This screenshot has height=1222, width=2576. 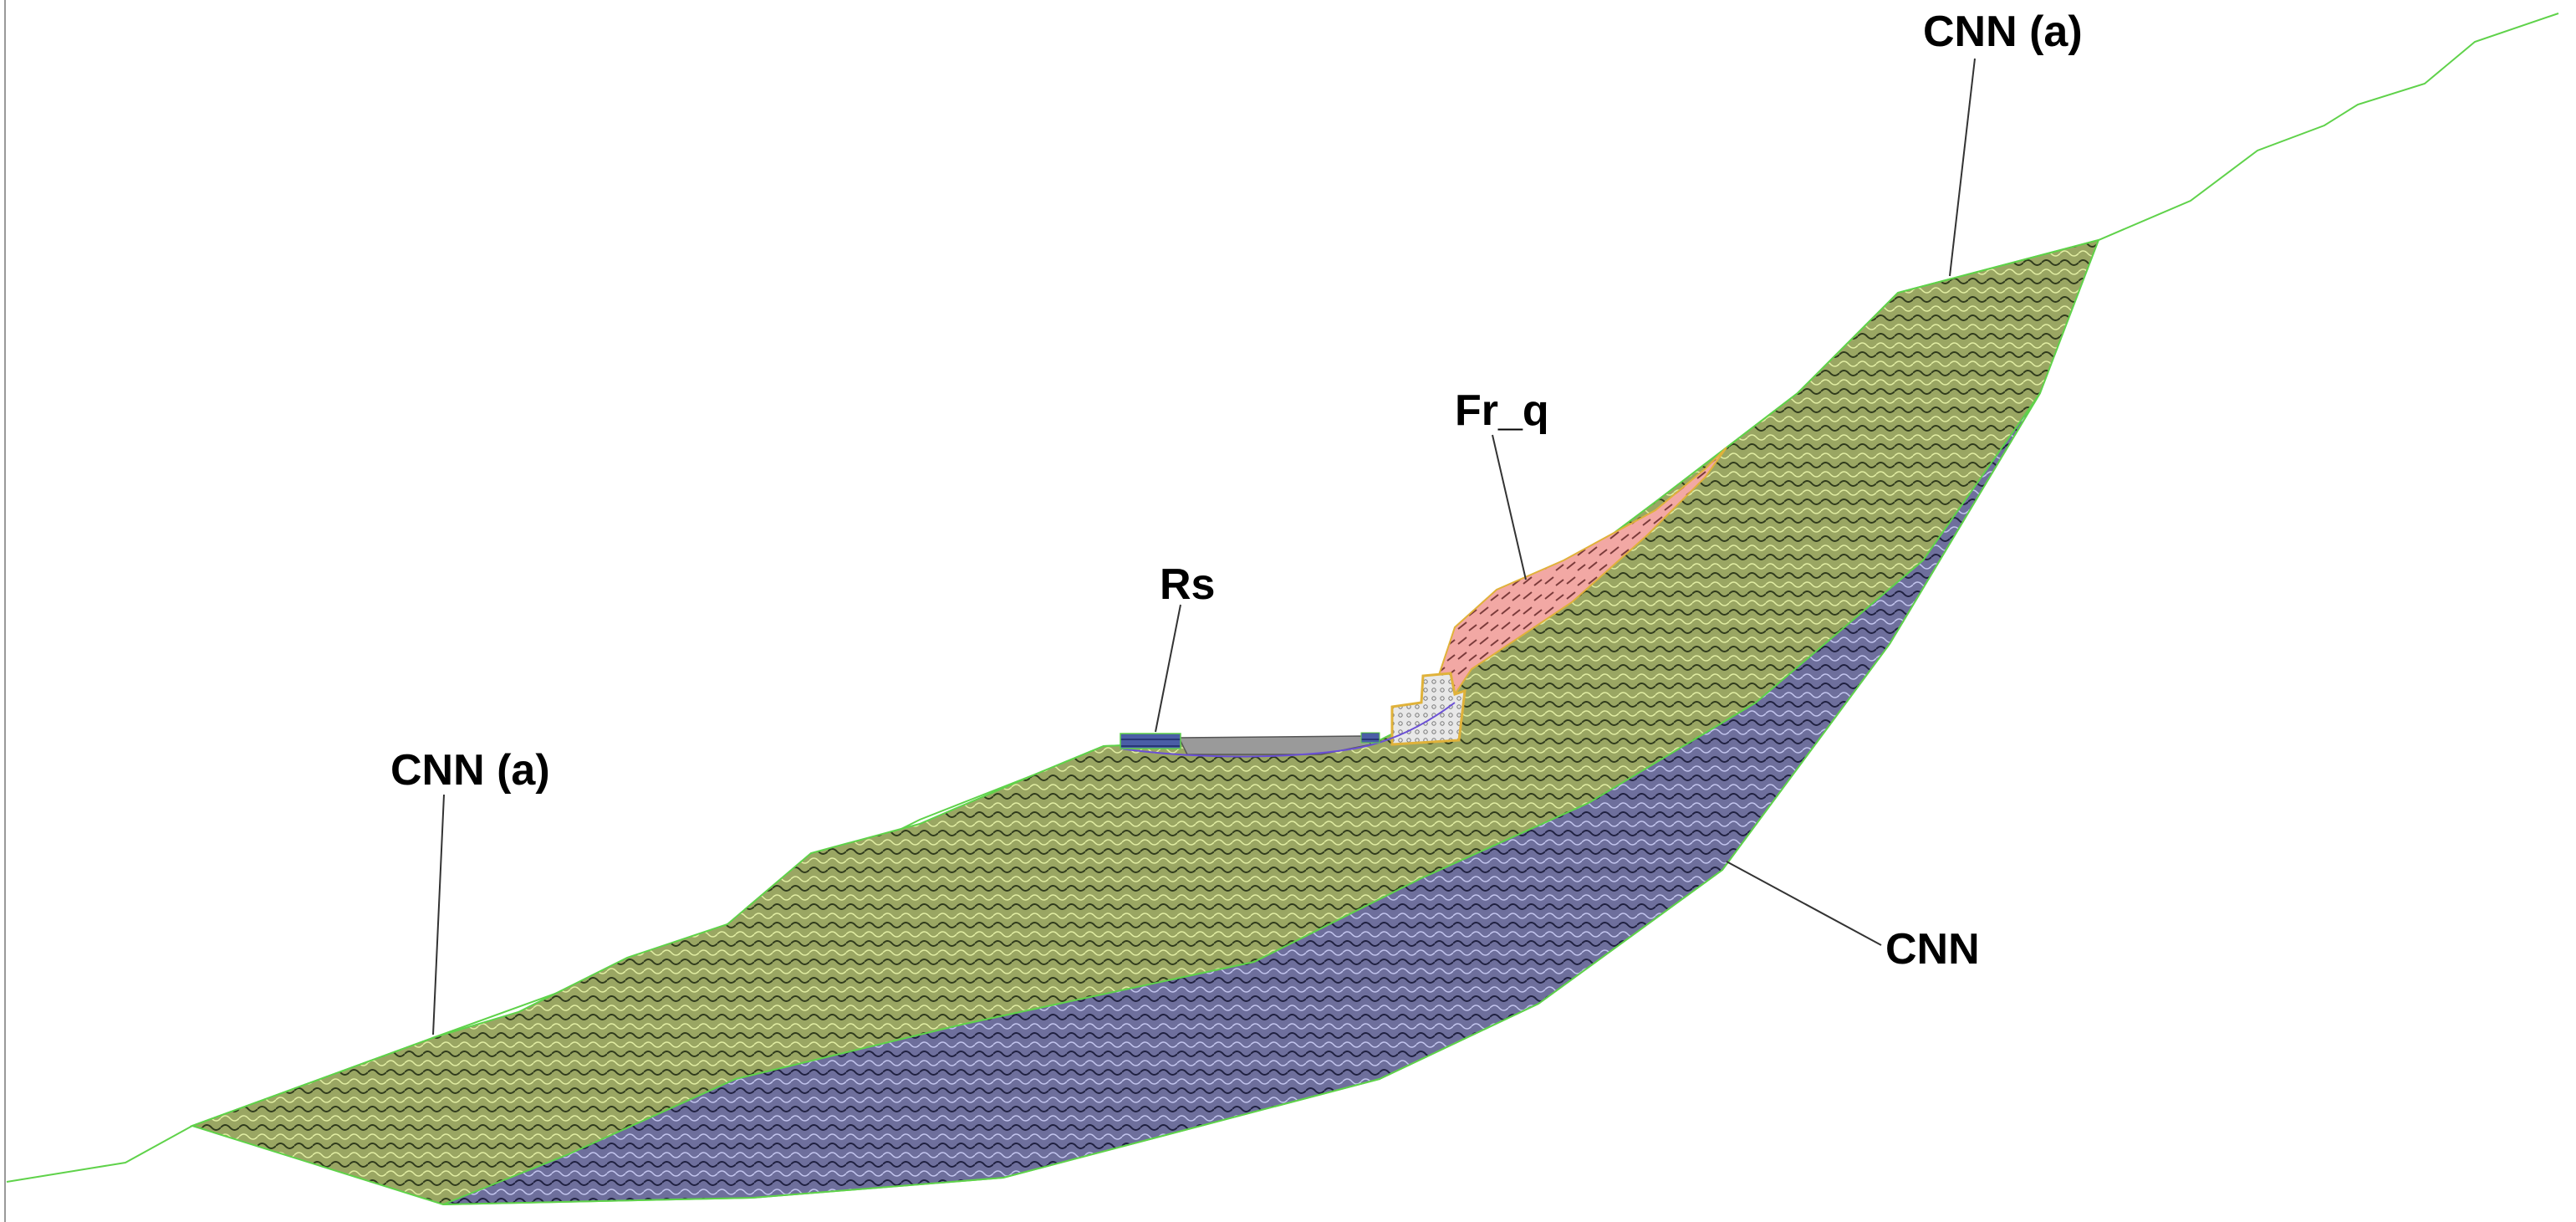 What do you see at coordinates (1804, 903) in the screenshot?
I see `leader-cnn` at bounding box center [1804, 903].